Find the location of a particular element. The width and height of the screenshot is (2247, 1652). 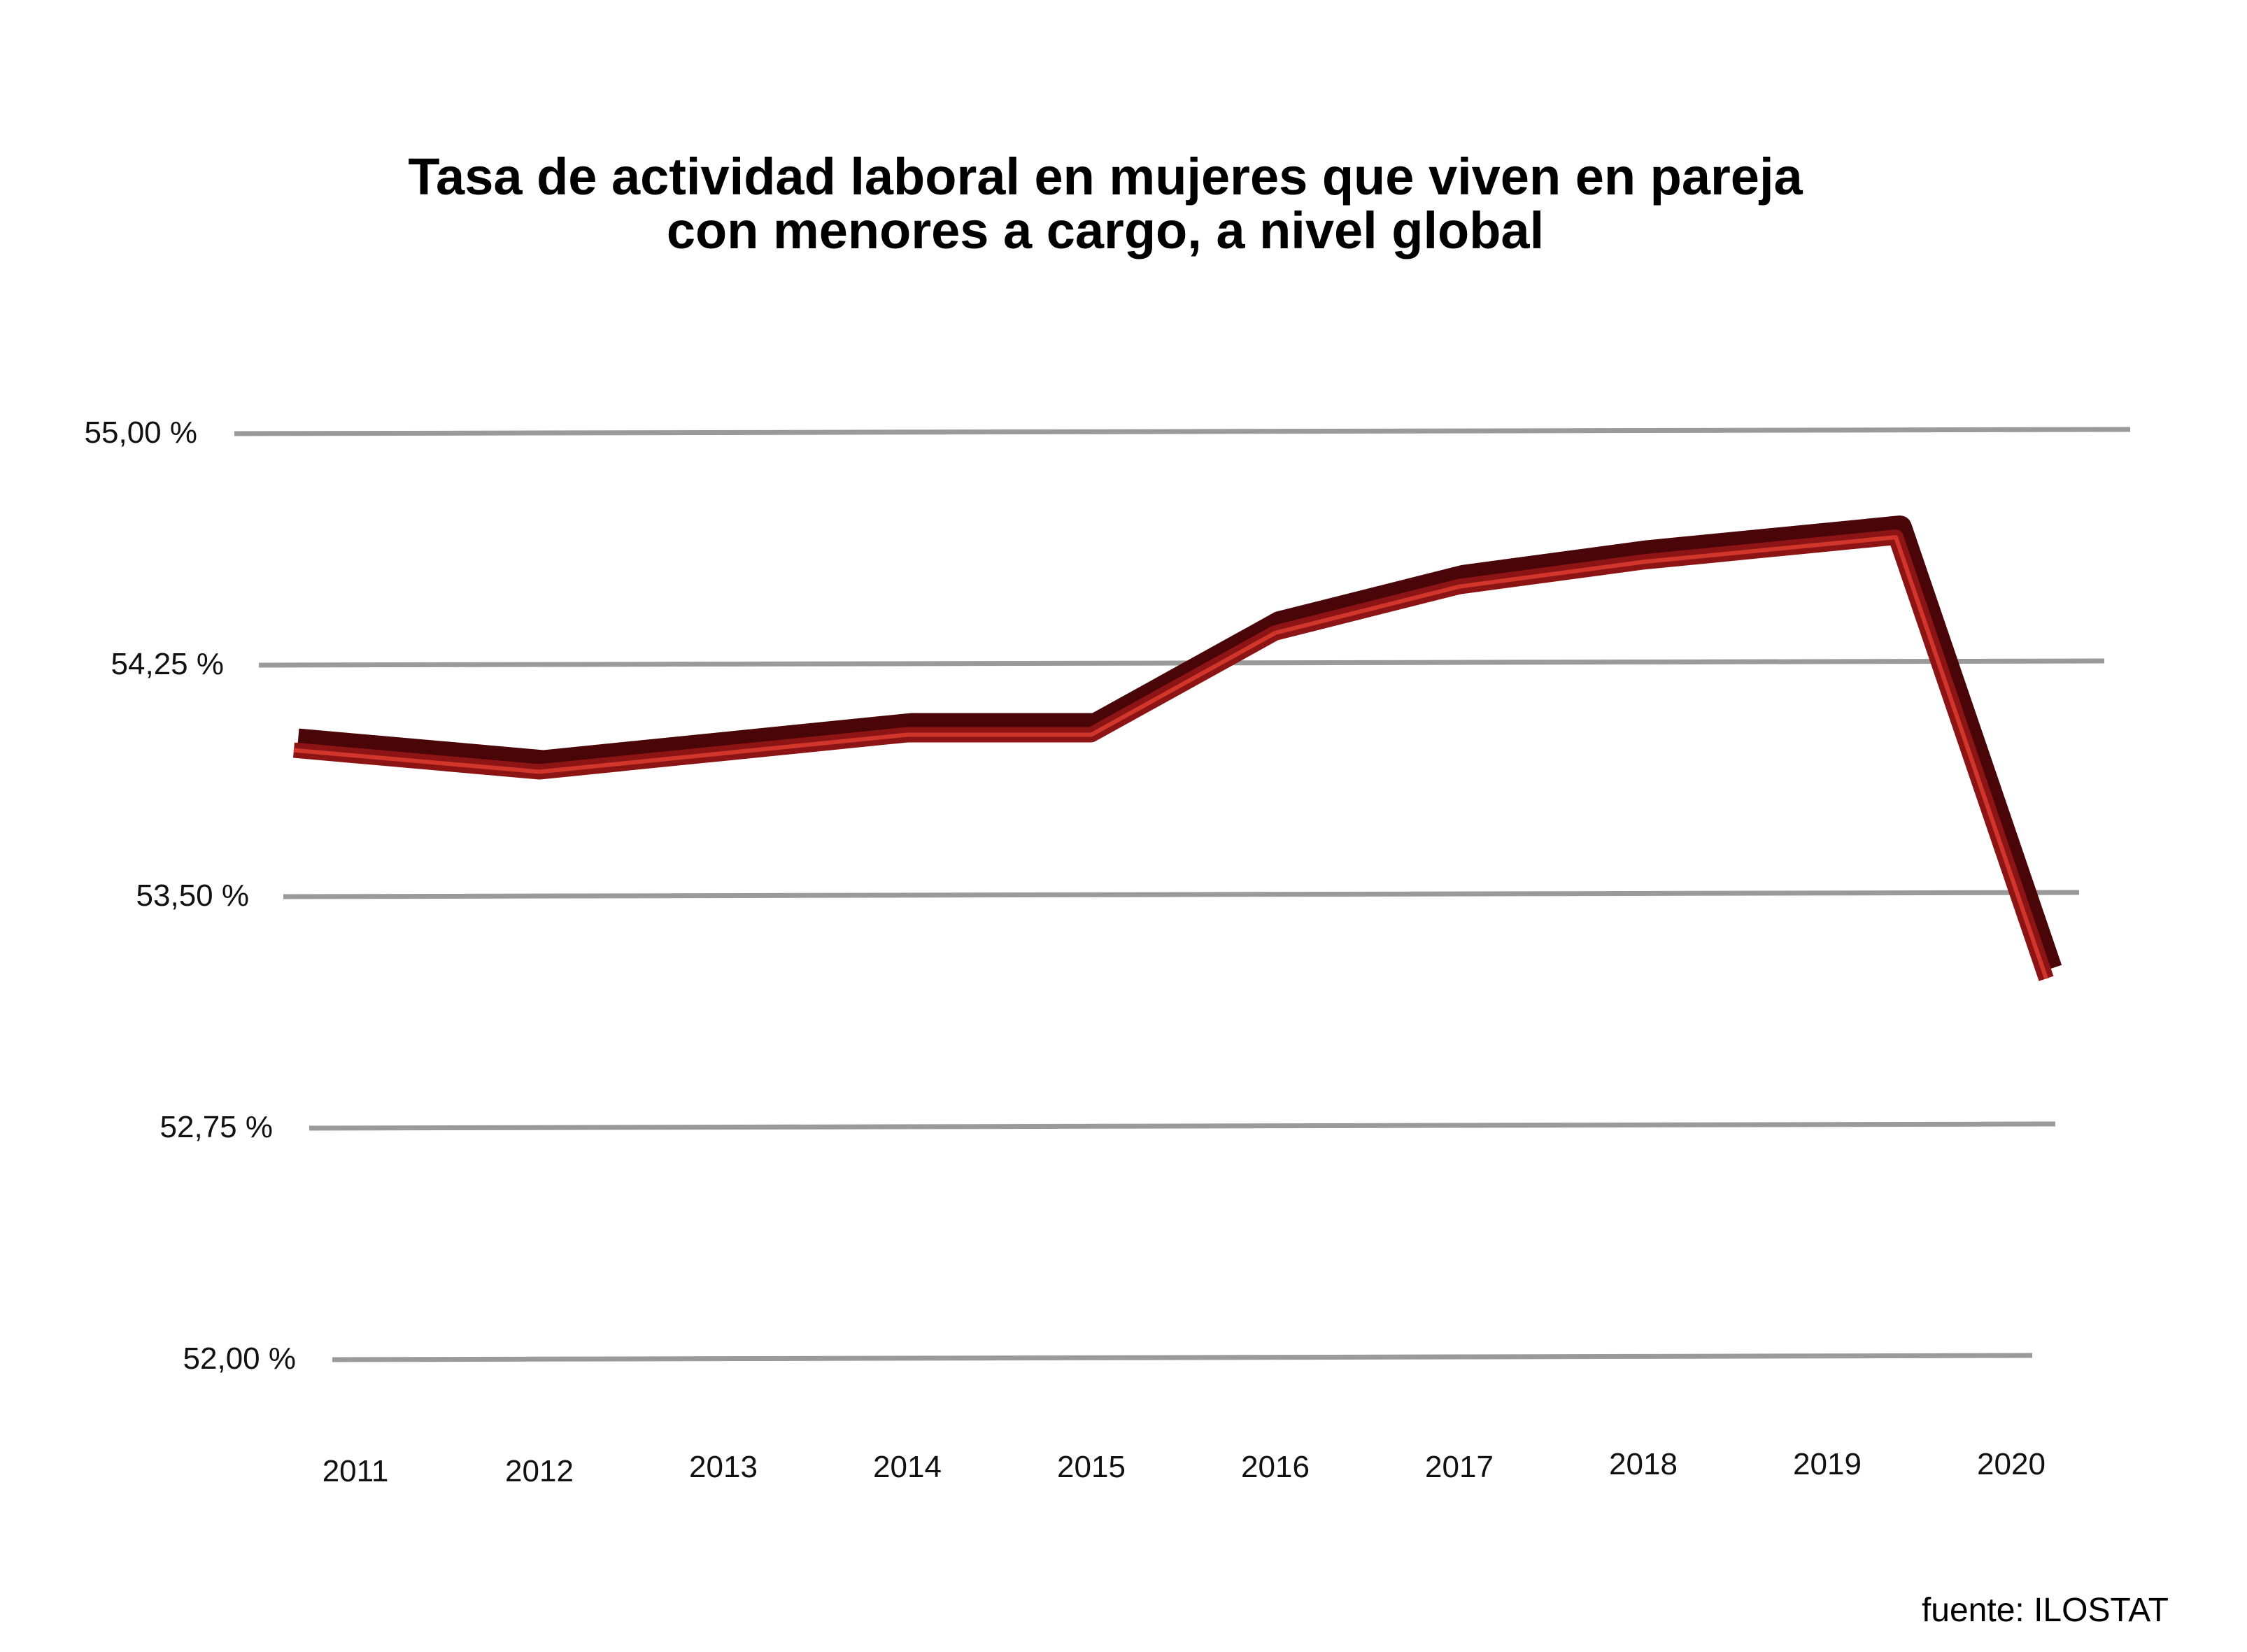

y-tick-label: 55,00 % is located at coordinates (141, 432).